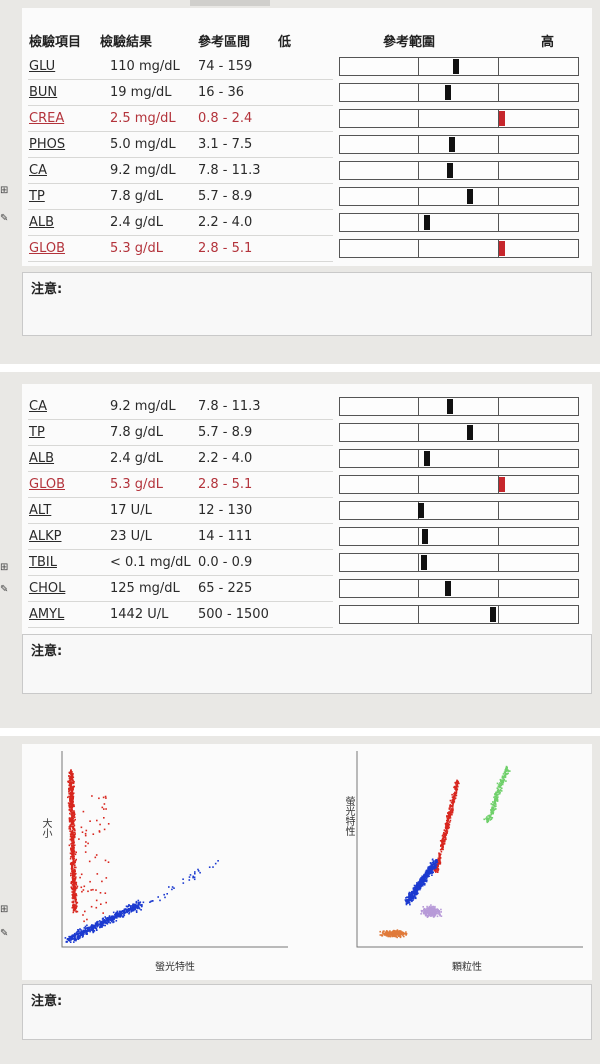 The image size is (600, 1064). What do you see at coordinates (43, 562) in the screenshot?
I see `test-name-link: TBIL` at bounding box center [43, 562].